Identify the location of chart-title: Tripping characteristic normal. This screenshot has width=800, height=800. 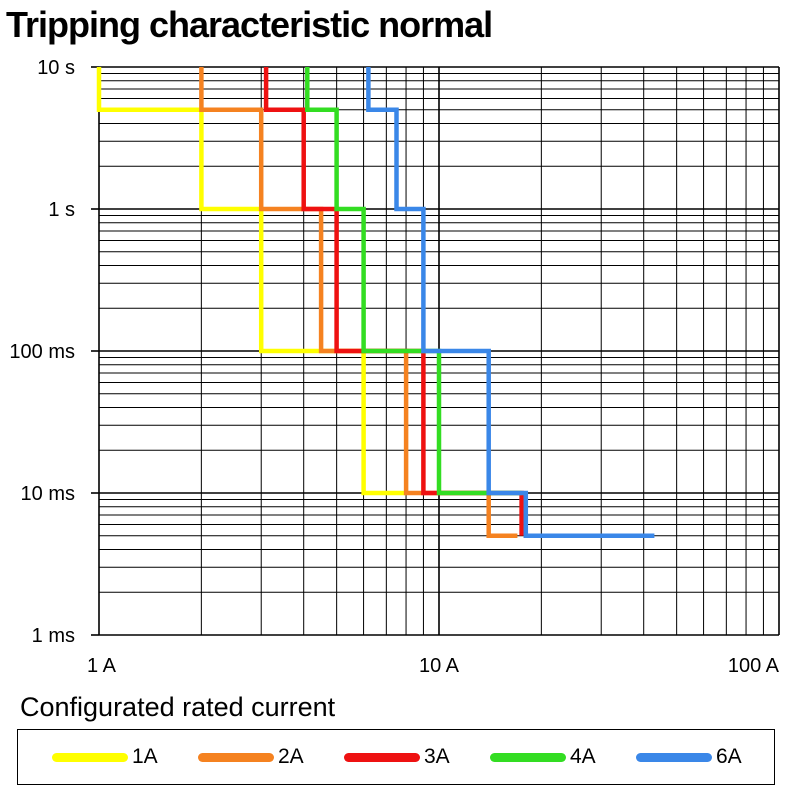
(249, 24).